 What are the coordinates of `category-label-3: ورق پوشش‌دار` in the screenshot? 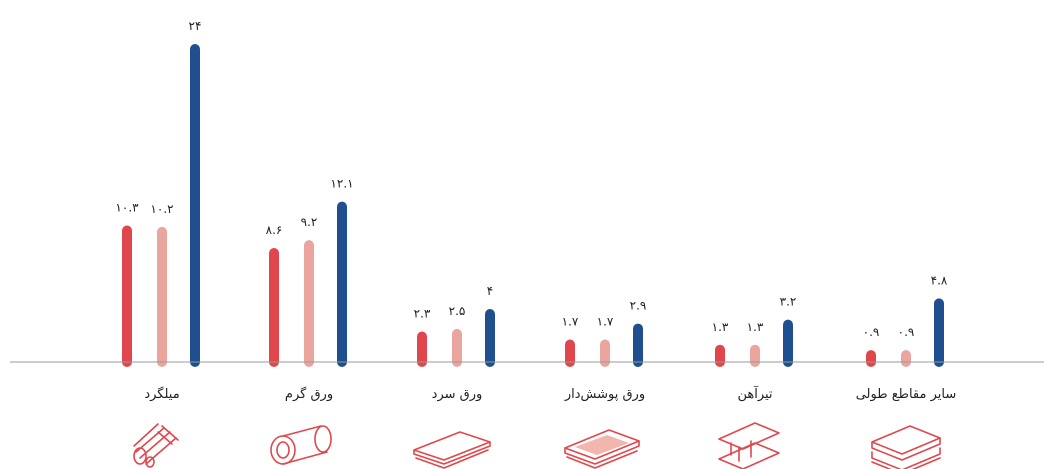 It's located at (604, 394).